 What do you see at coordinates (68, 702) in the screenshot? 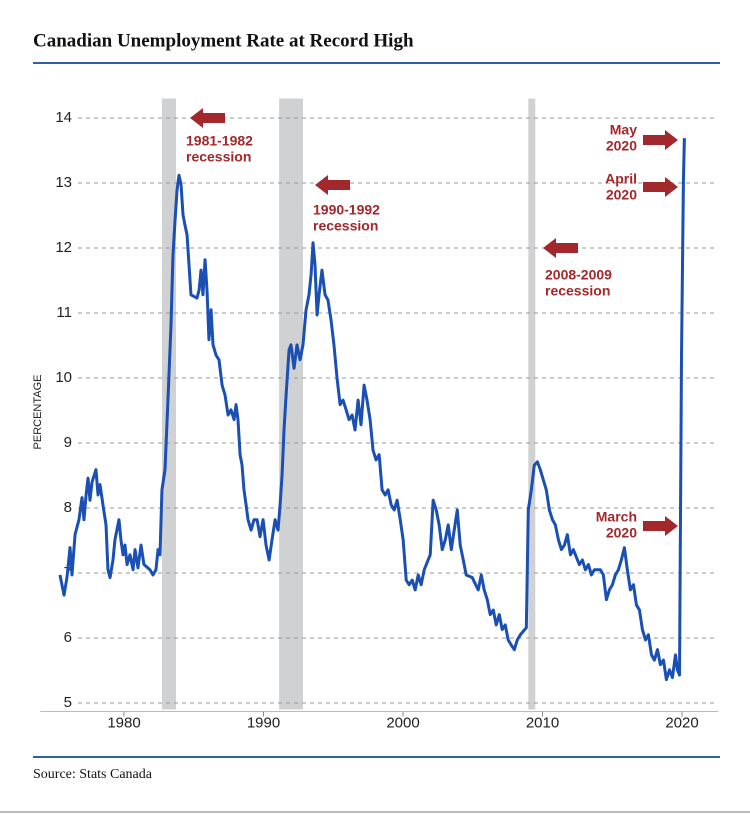
I see `y-tick-label: 5` at bounding box center [68, 702].